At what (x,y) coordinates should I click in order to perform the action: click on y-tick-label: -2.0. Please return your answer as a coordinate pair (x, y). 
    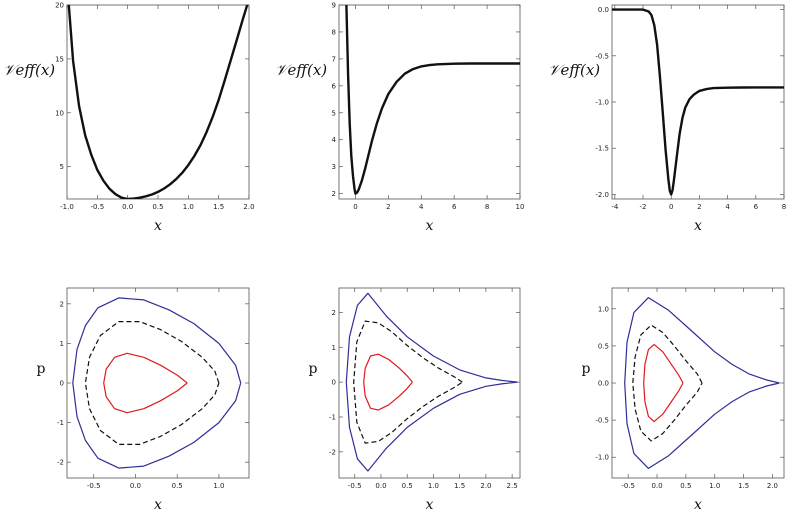
    Looking at the image, I should click on (602, 195).